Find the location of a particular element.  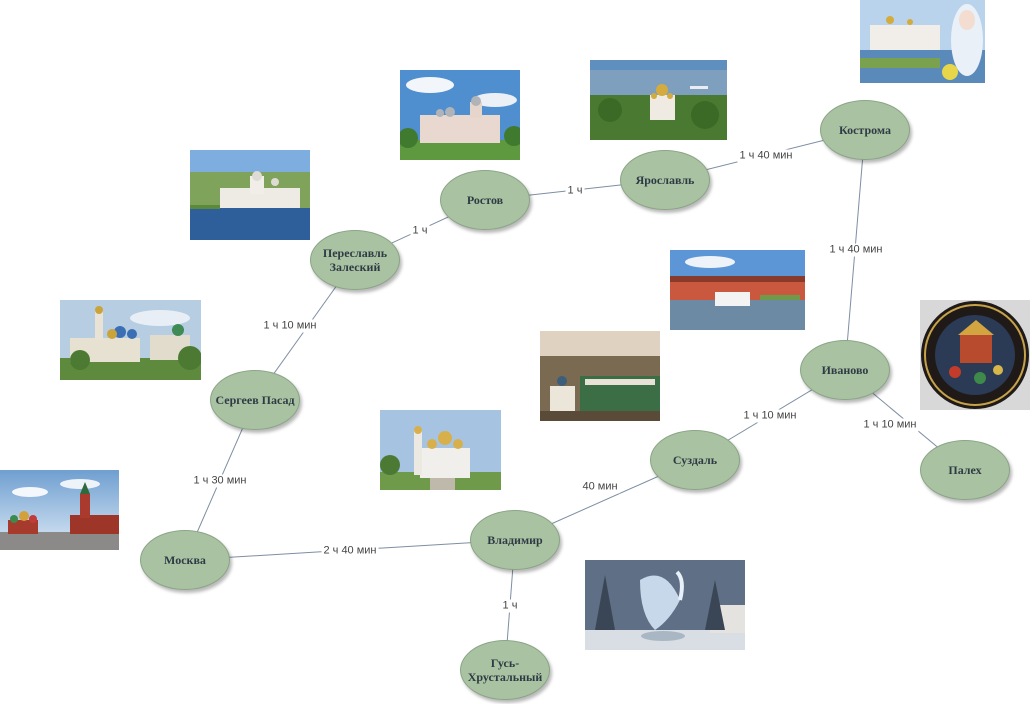

edge-label-ivanovo-suzdal: 1 ч 10 мин is located at coordinates (770, 416).